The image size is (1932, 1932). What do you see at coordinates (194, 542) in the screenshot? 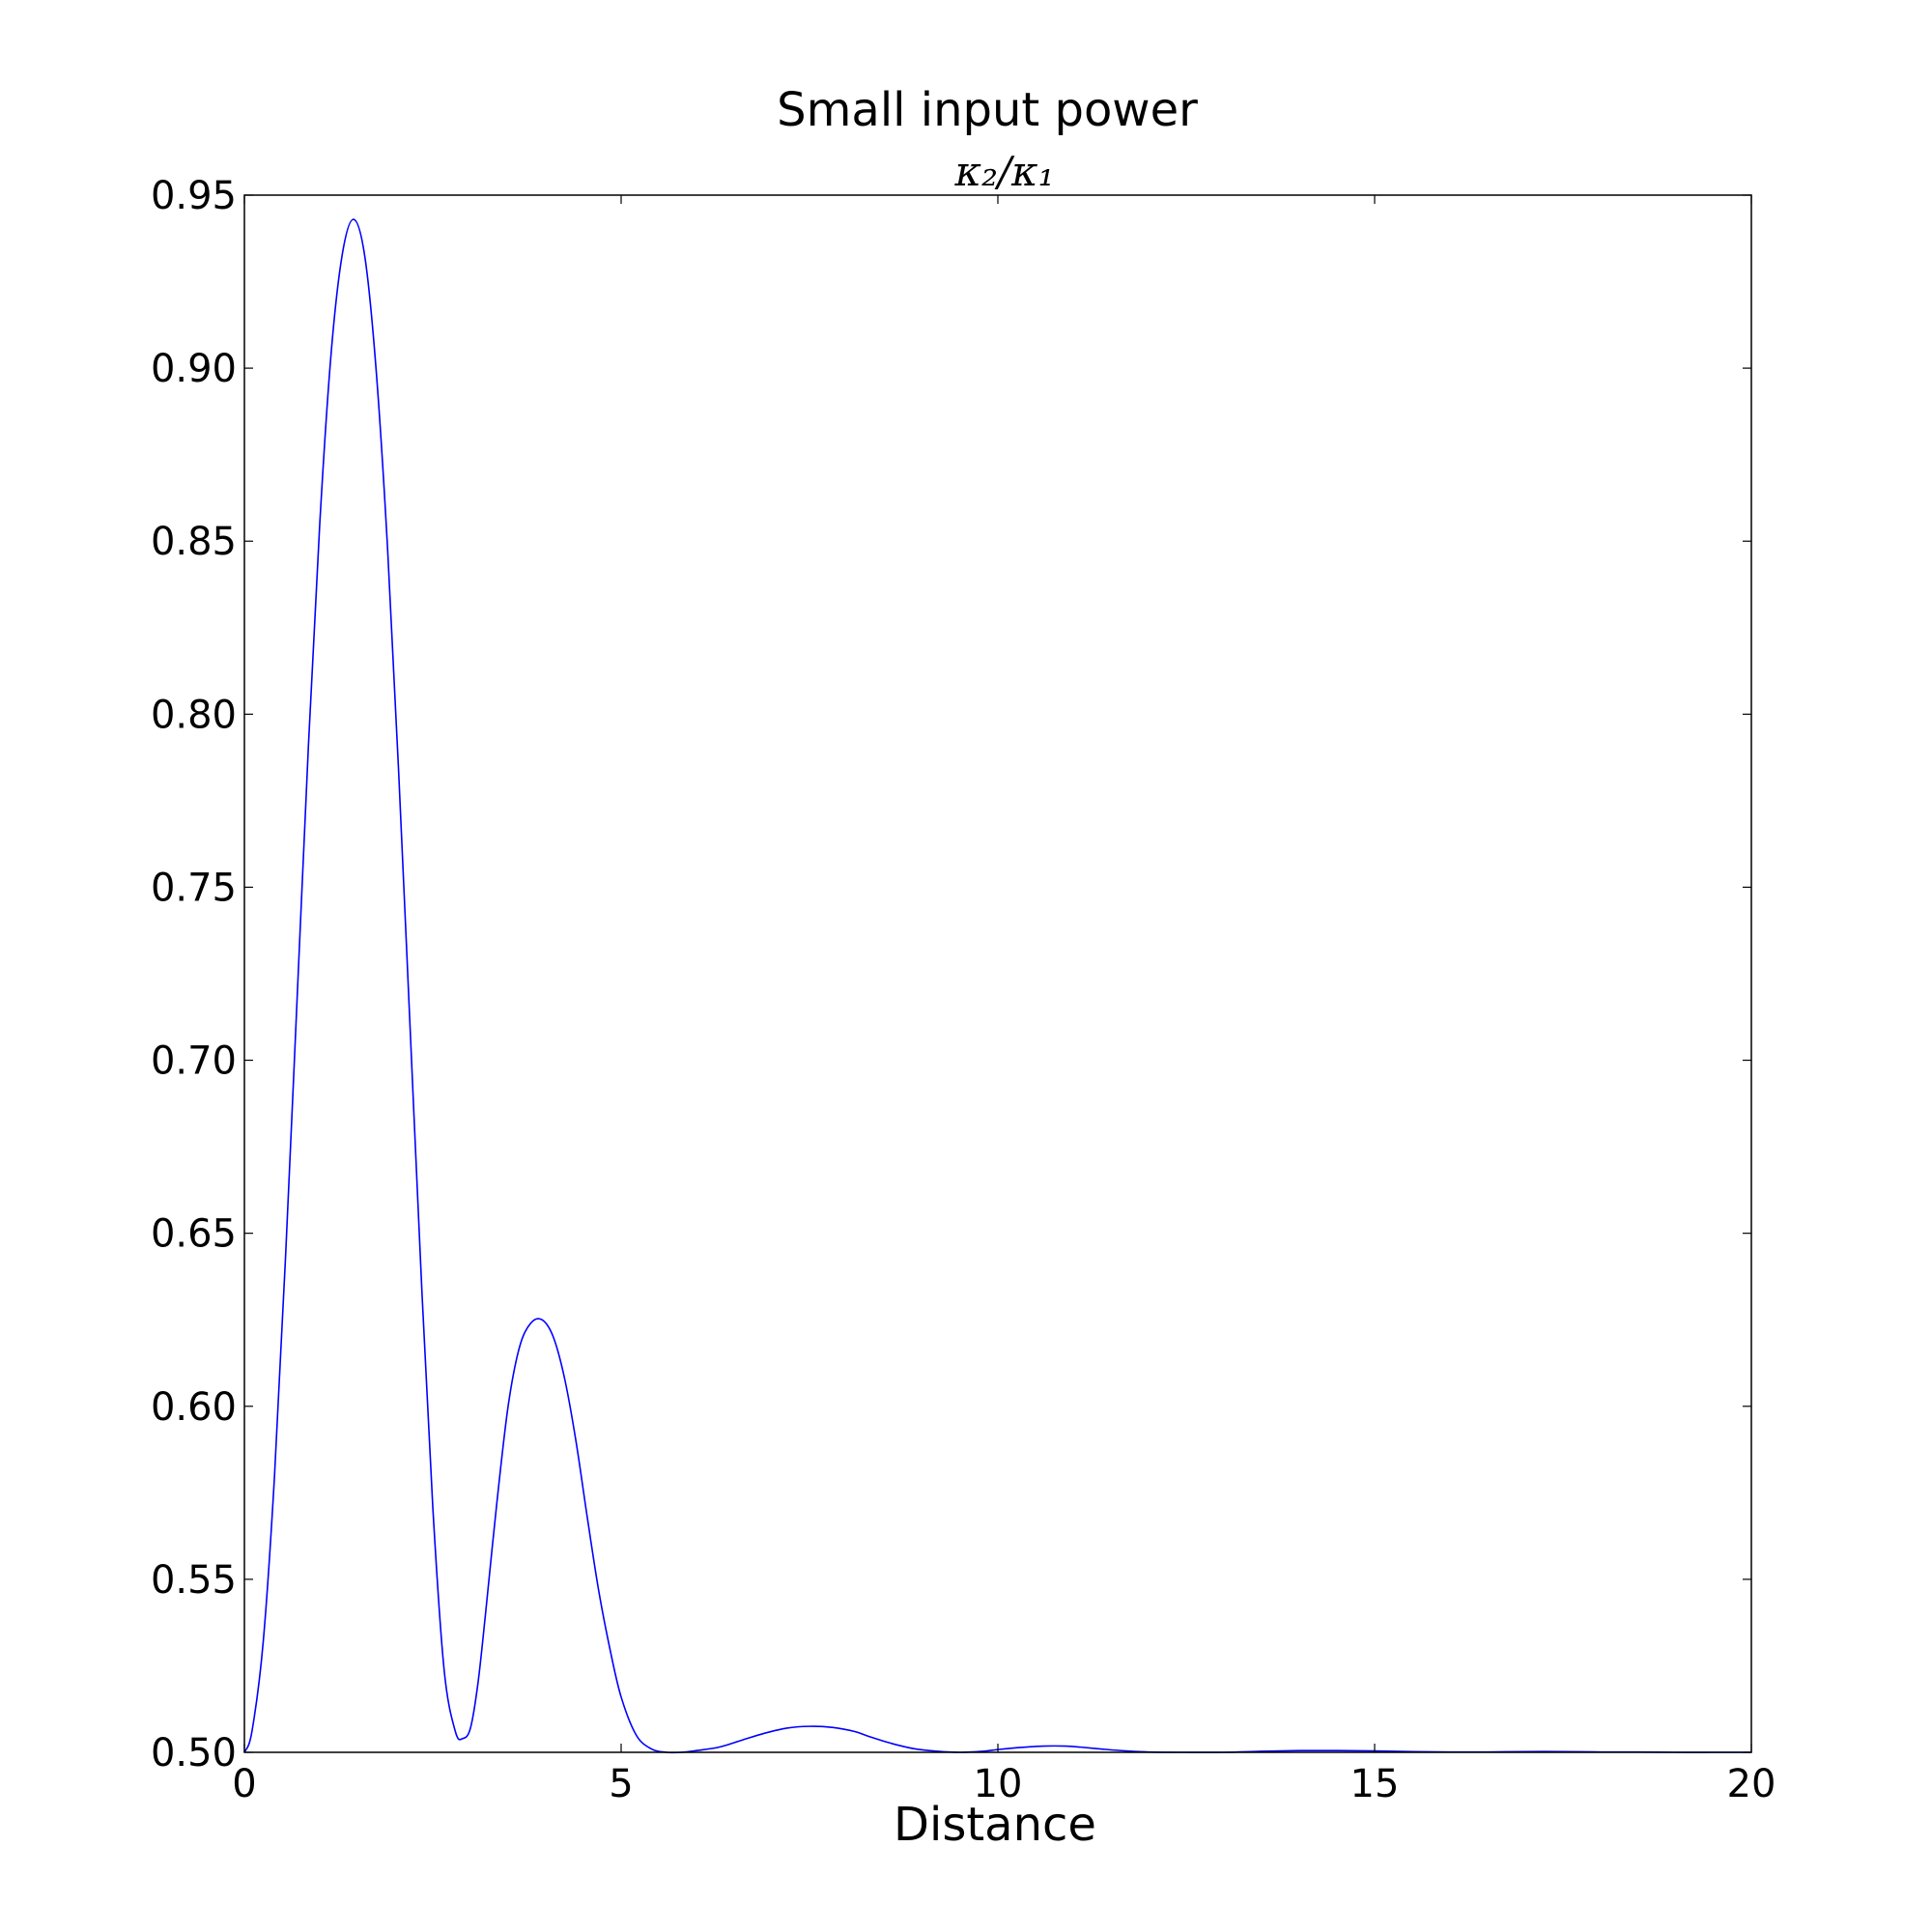
I see `y-tick-label: 0.85` at bounding box center [194, 542].